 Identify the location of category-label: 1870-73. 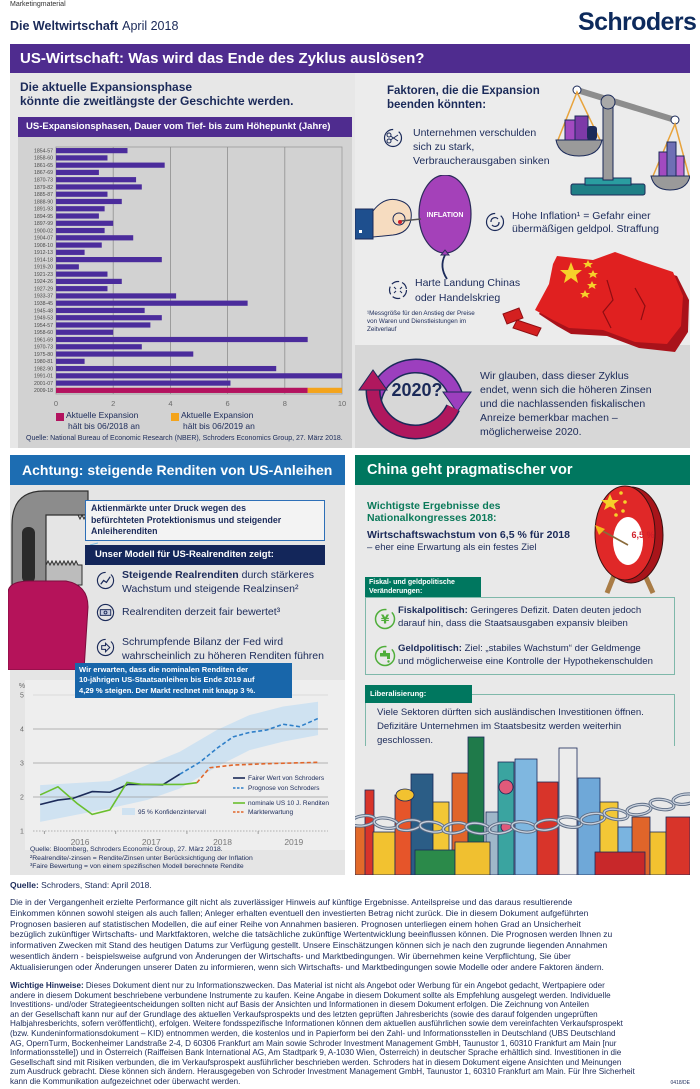
(43, 180).